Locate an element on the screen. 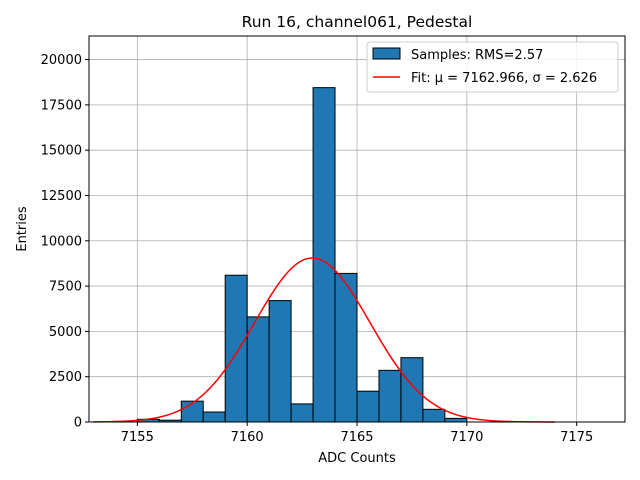 The image size is (640, 480). x-tick-label: 7175 is located at coordinates (576, 437).